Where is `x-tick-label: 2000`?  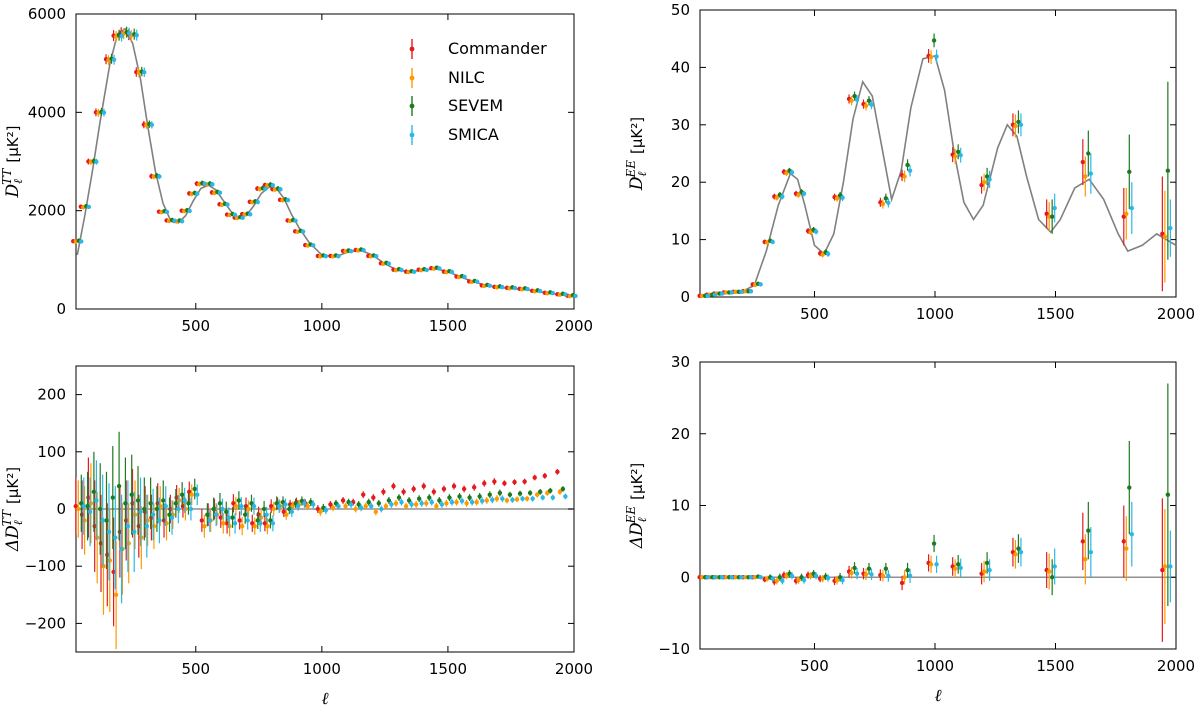 x-tick-label: 2000 is located at coordinates (1176, 666).